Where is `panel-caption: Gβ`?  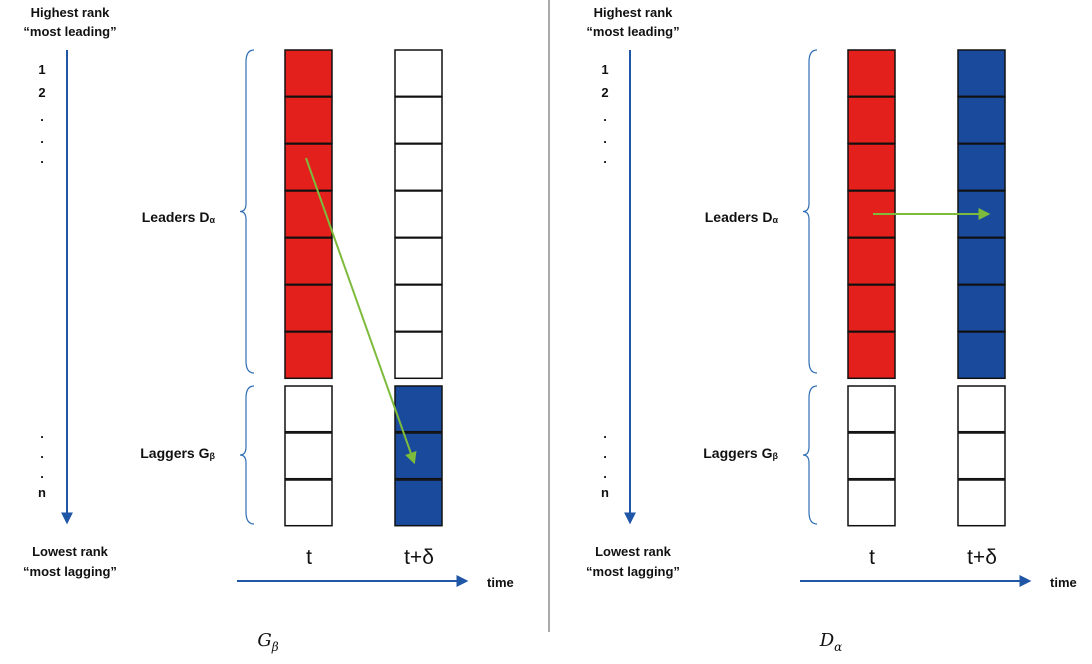
panel-caption: Gβ is located at coordinates (267, 642).